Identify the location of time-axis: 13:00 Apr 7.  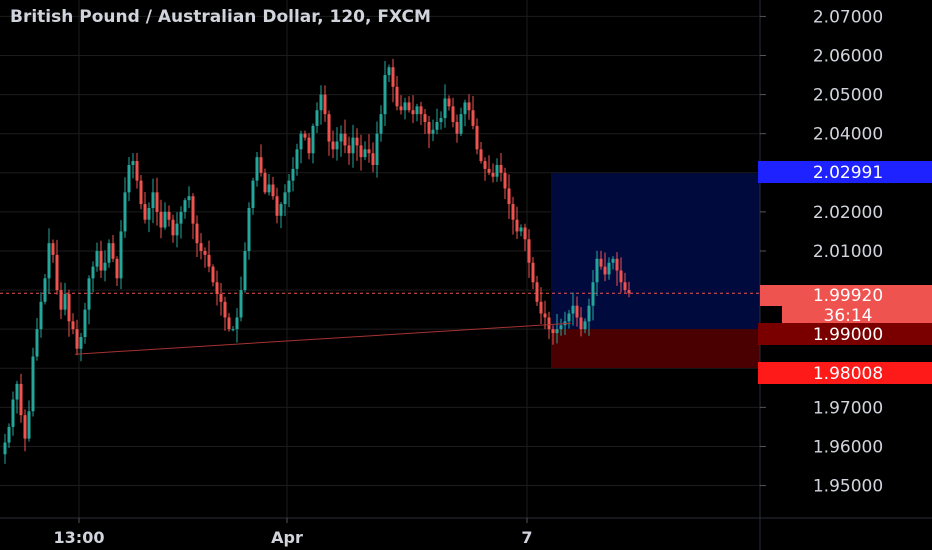
(293, 532).